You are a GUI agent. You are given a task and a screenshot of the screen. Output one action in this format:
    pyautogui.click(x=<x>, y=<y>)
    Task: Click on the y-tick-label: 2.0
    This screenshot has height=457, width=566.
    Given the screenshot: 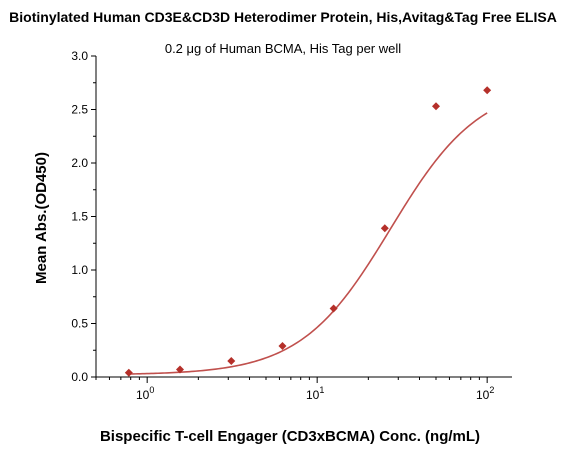 What is the action you would take?
    pyautogui.click(x=79, y=163)
    